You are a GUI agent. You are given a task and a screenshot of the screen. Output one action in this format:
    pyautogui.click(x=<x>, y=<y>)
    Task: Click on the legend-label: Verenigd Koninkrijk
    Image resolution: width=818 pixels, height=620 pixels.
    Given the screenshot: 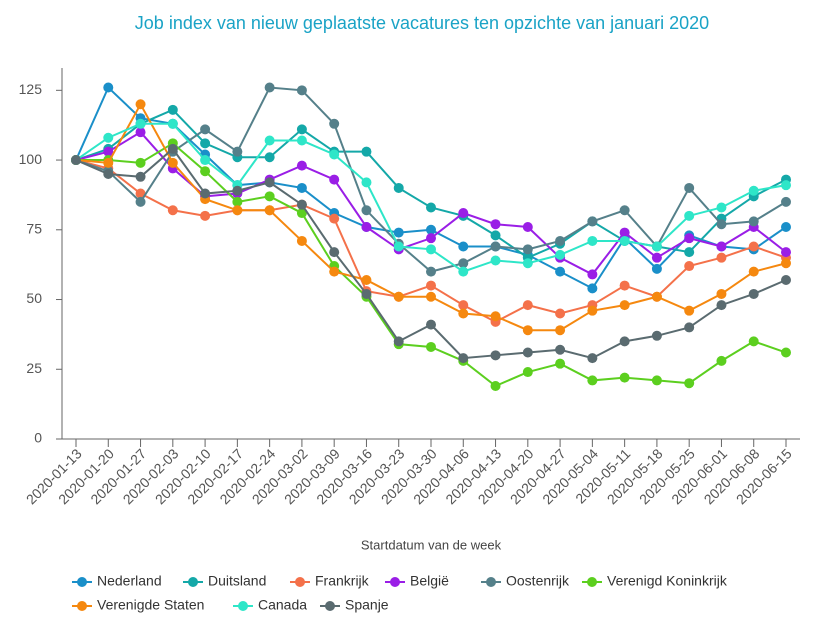 What is the action you would take?
    pyautogui.click(x=667, y=581)
    